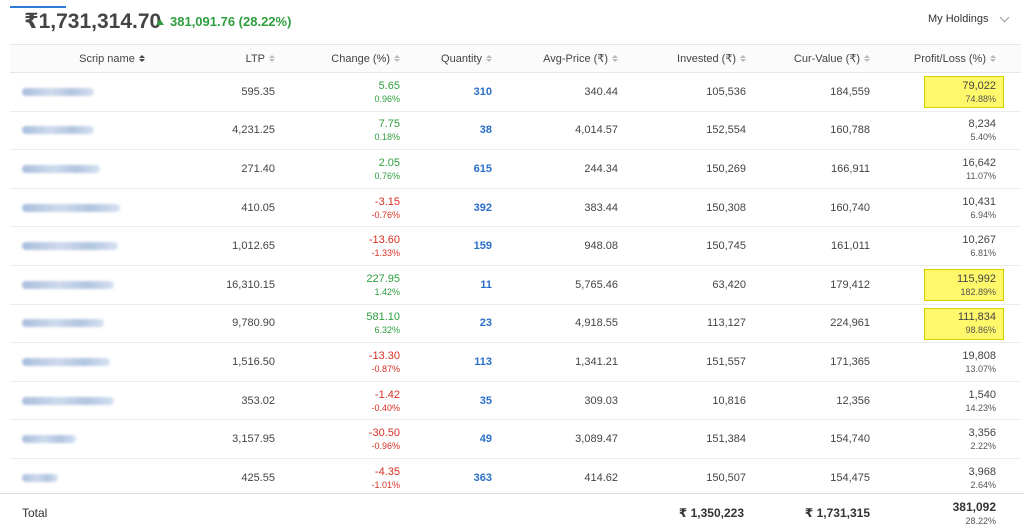 Image resolution: width=1024 pixels, height=532 pixels. What do you see at coordinates (729, 400) in the screenshot?
I see `invested-cell: 10,816` at bounding box center [729, 400].